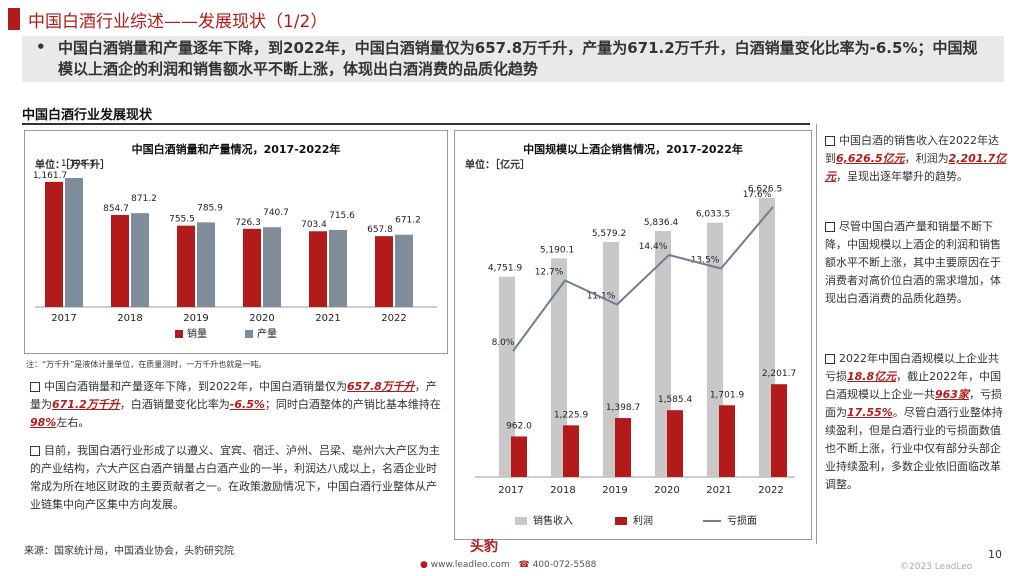 This screenshot has width=1024, height=576. Describe the element at coordinates (318, 269) in the screenshot. I see `bar-销量-2021` at that location.